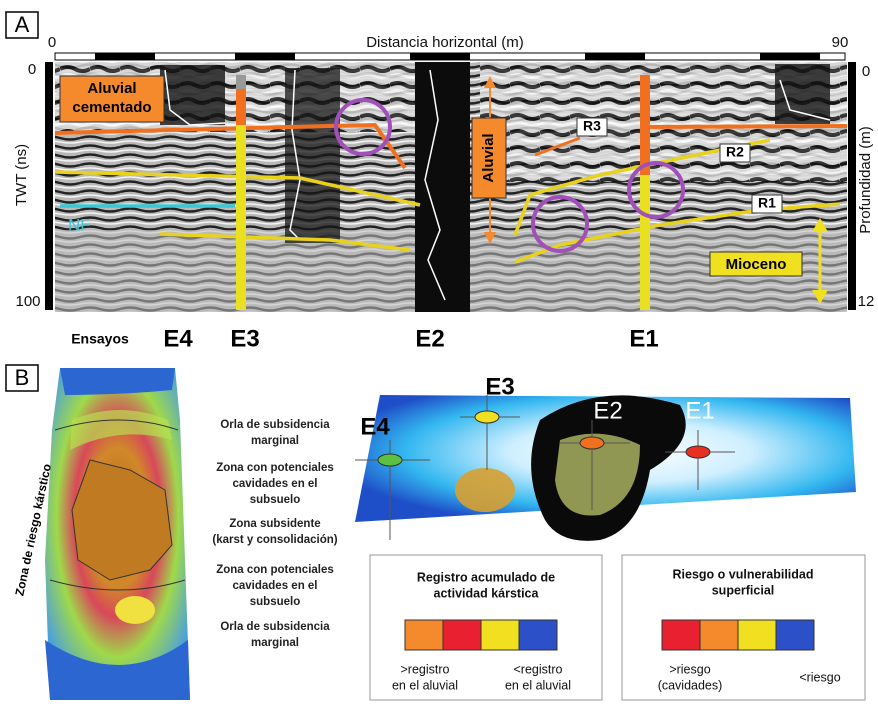 The height and width of the screenshot is (707, 878). I want to click on test-label: E2, so click(429, 338).